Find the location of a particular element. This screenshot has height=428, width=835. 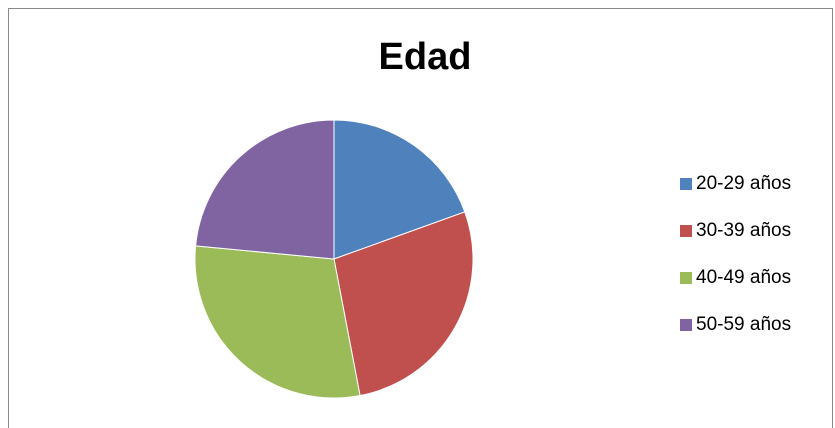

legend-label: 20-29 años is located at coordinates (744, 183).